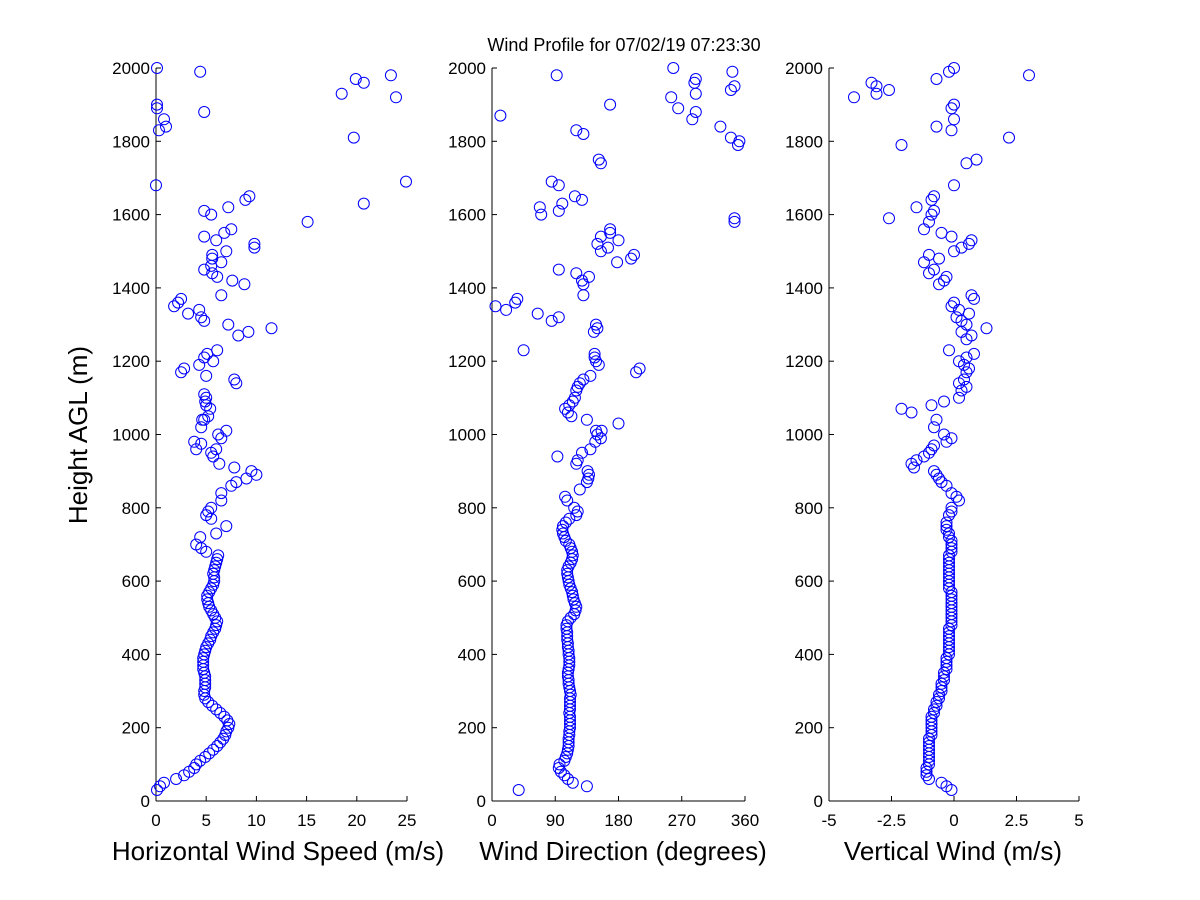 The height and width of the screenshot is (900, 1200). What do you see at coordinates (481, 801) in the screenshot?
I see `y-tick-label: 0` at bounding box center [481, 801].